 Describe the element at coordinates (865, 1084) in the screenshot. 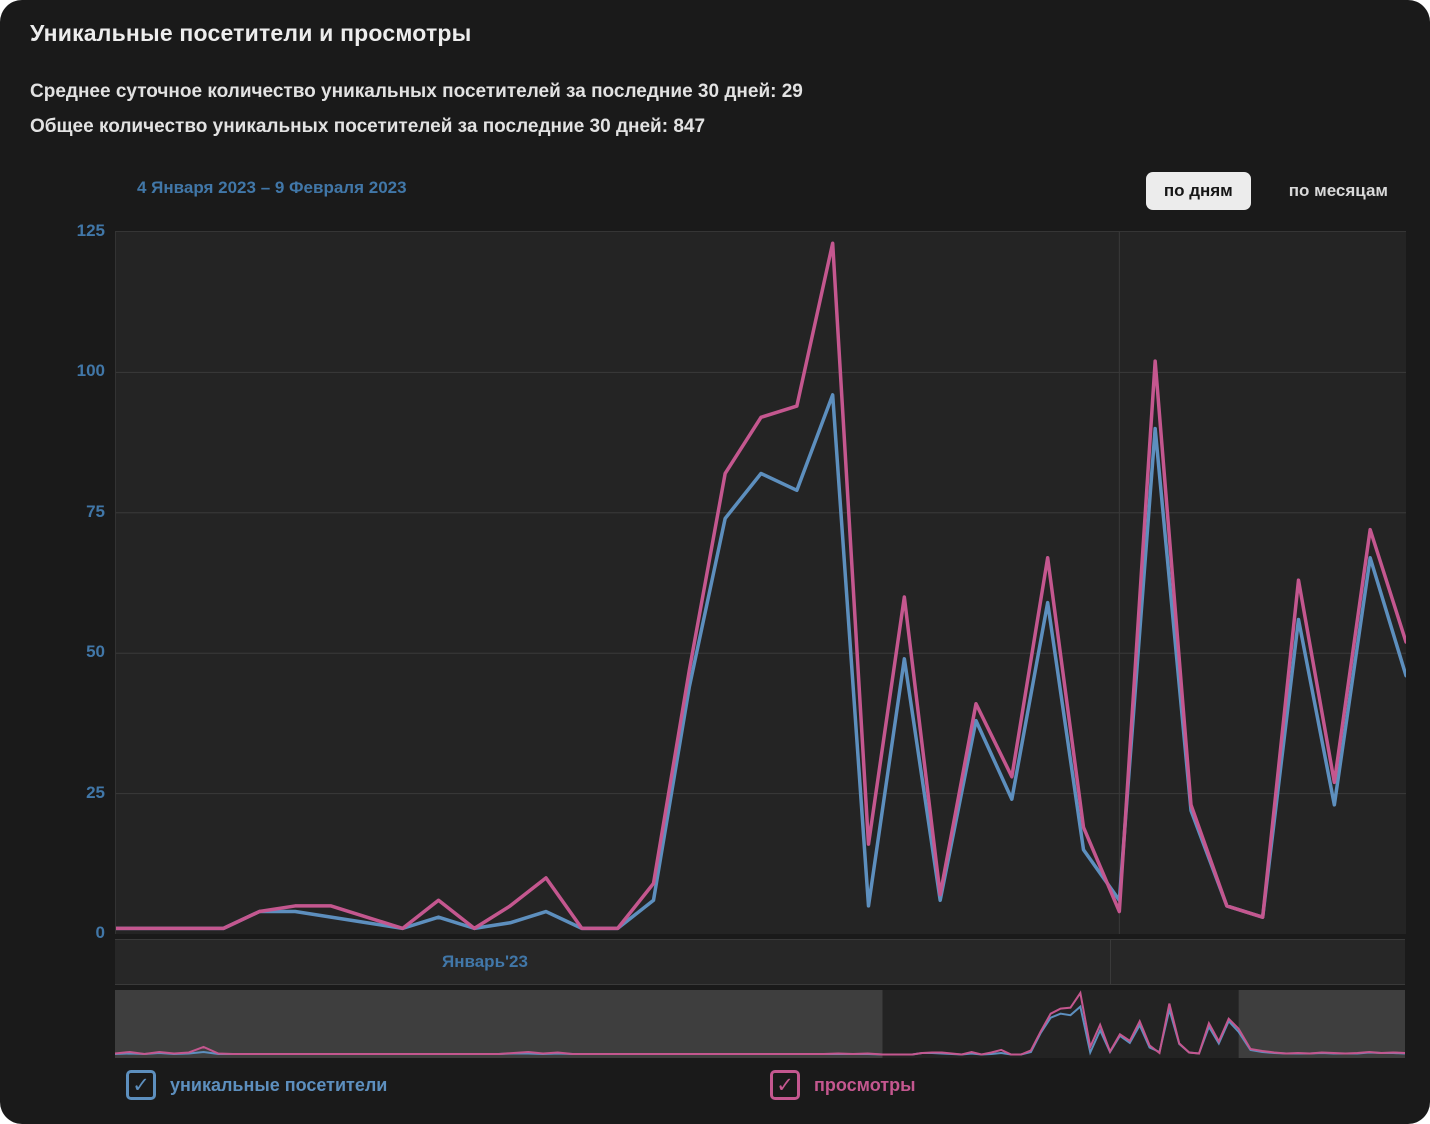

I see `views-legend-label: просмотры` at that location.